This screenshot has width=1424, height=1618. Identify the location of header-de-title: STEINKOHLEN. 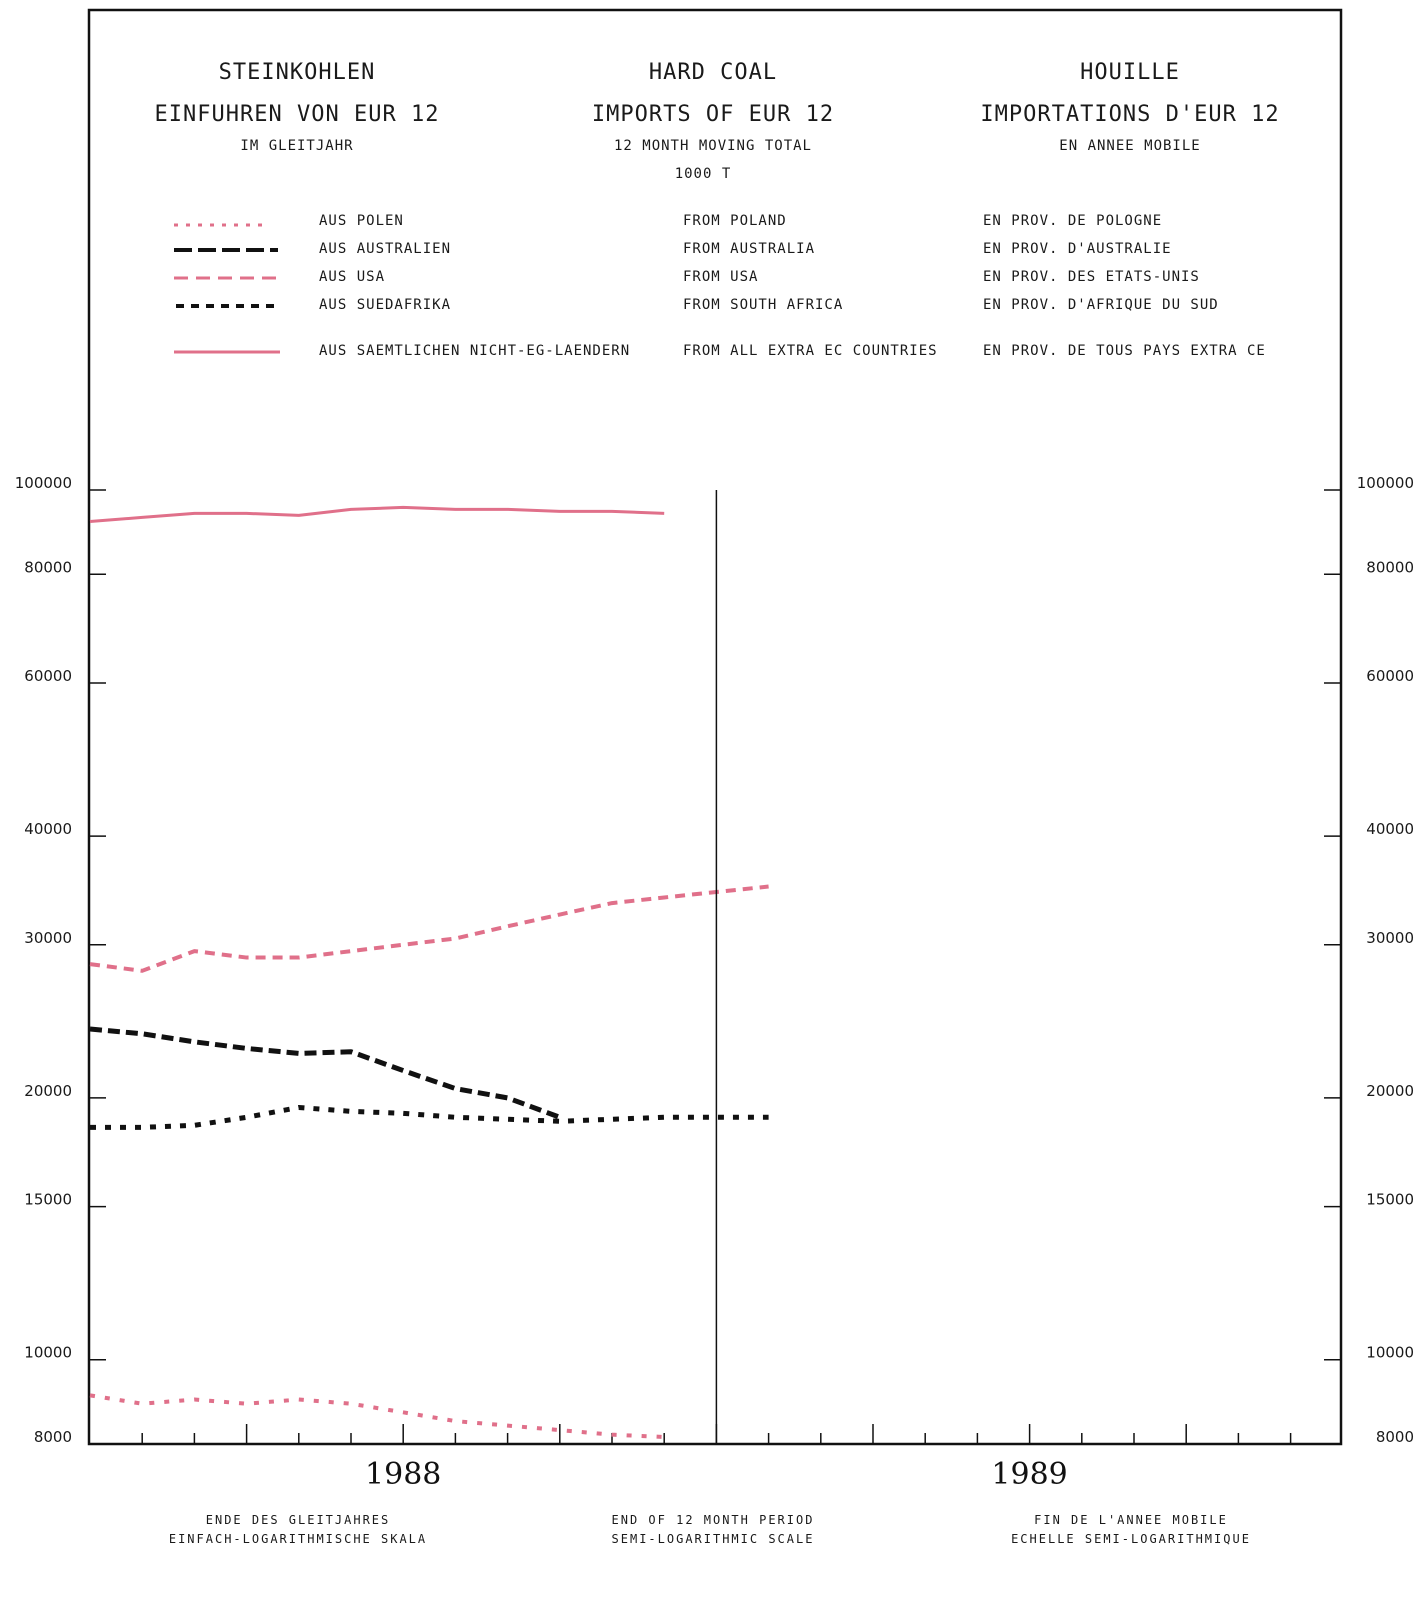
(297, 72).